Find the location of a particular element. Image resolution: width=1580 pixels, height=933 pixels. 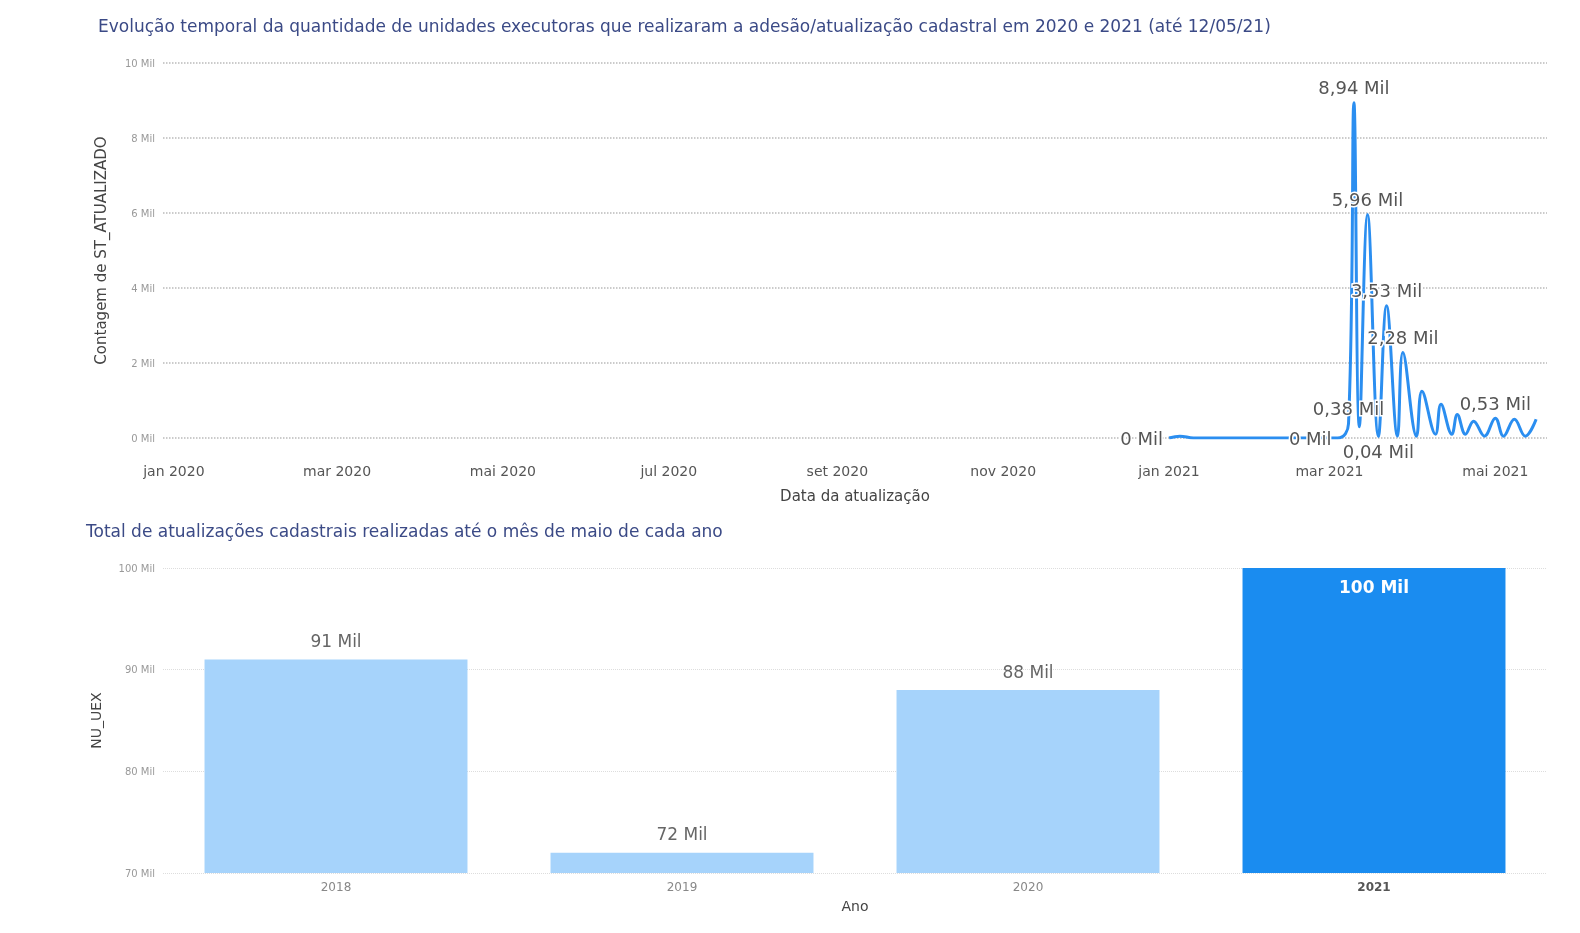

x-tick-label: 2019 is located at coordinates (682, 887).